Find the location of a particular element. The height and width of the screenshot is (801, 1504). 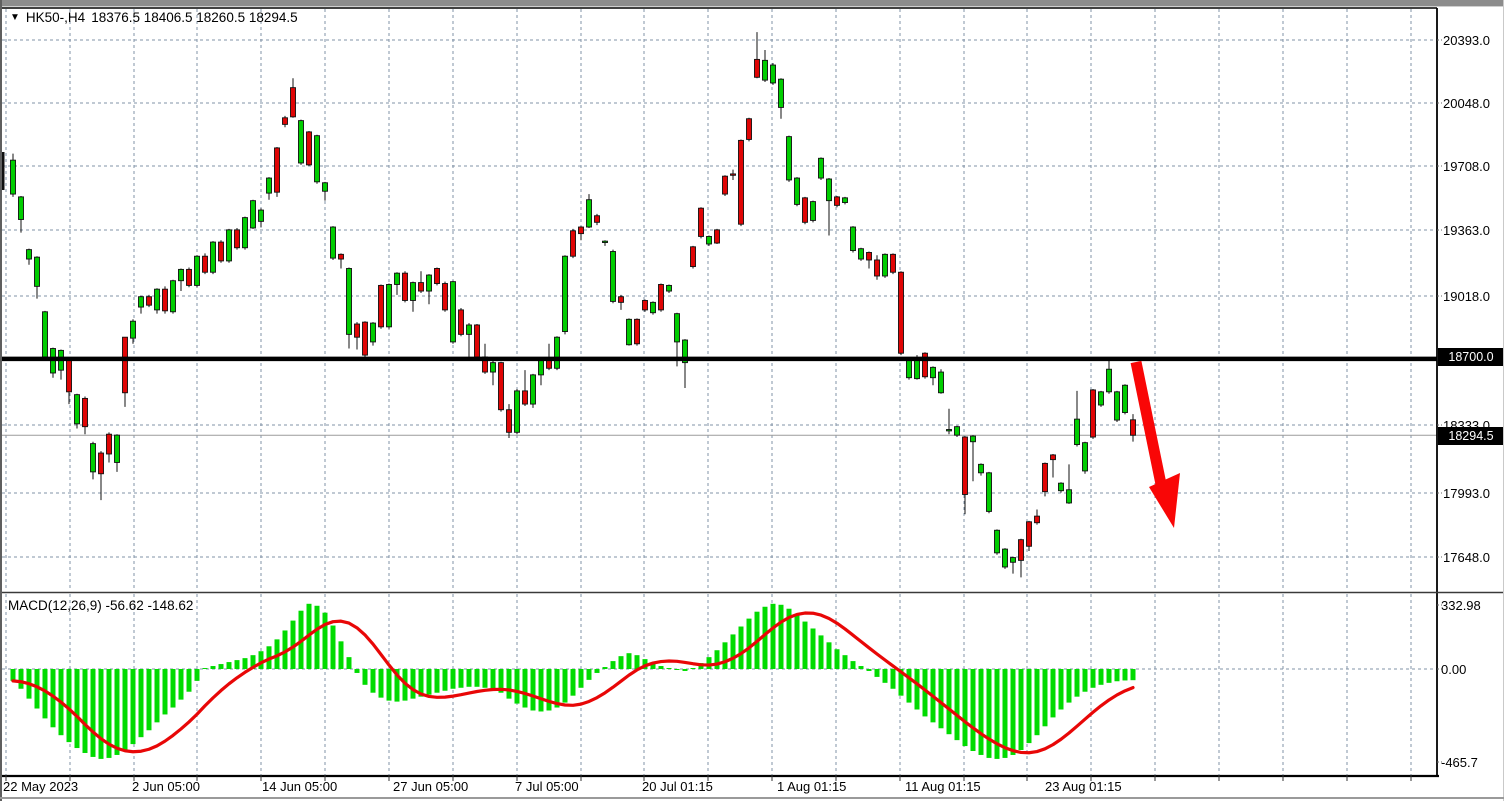

time-scale-label: 27 Jun 05:00 is located at coordinates (431, 786).